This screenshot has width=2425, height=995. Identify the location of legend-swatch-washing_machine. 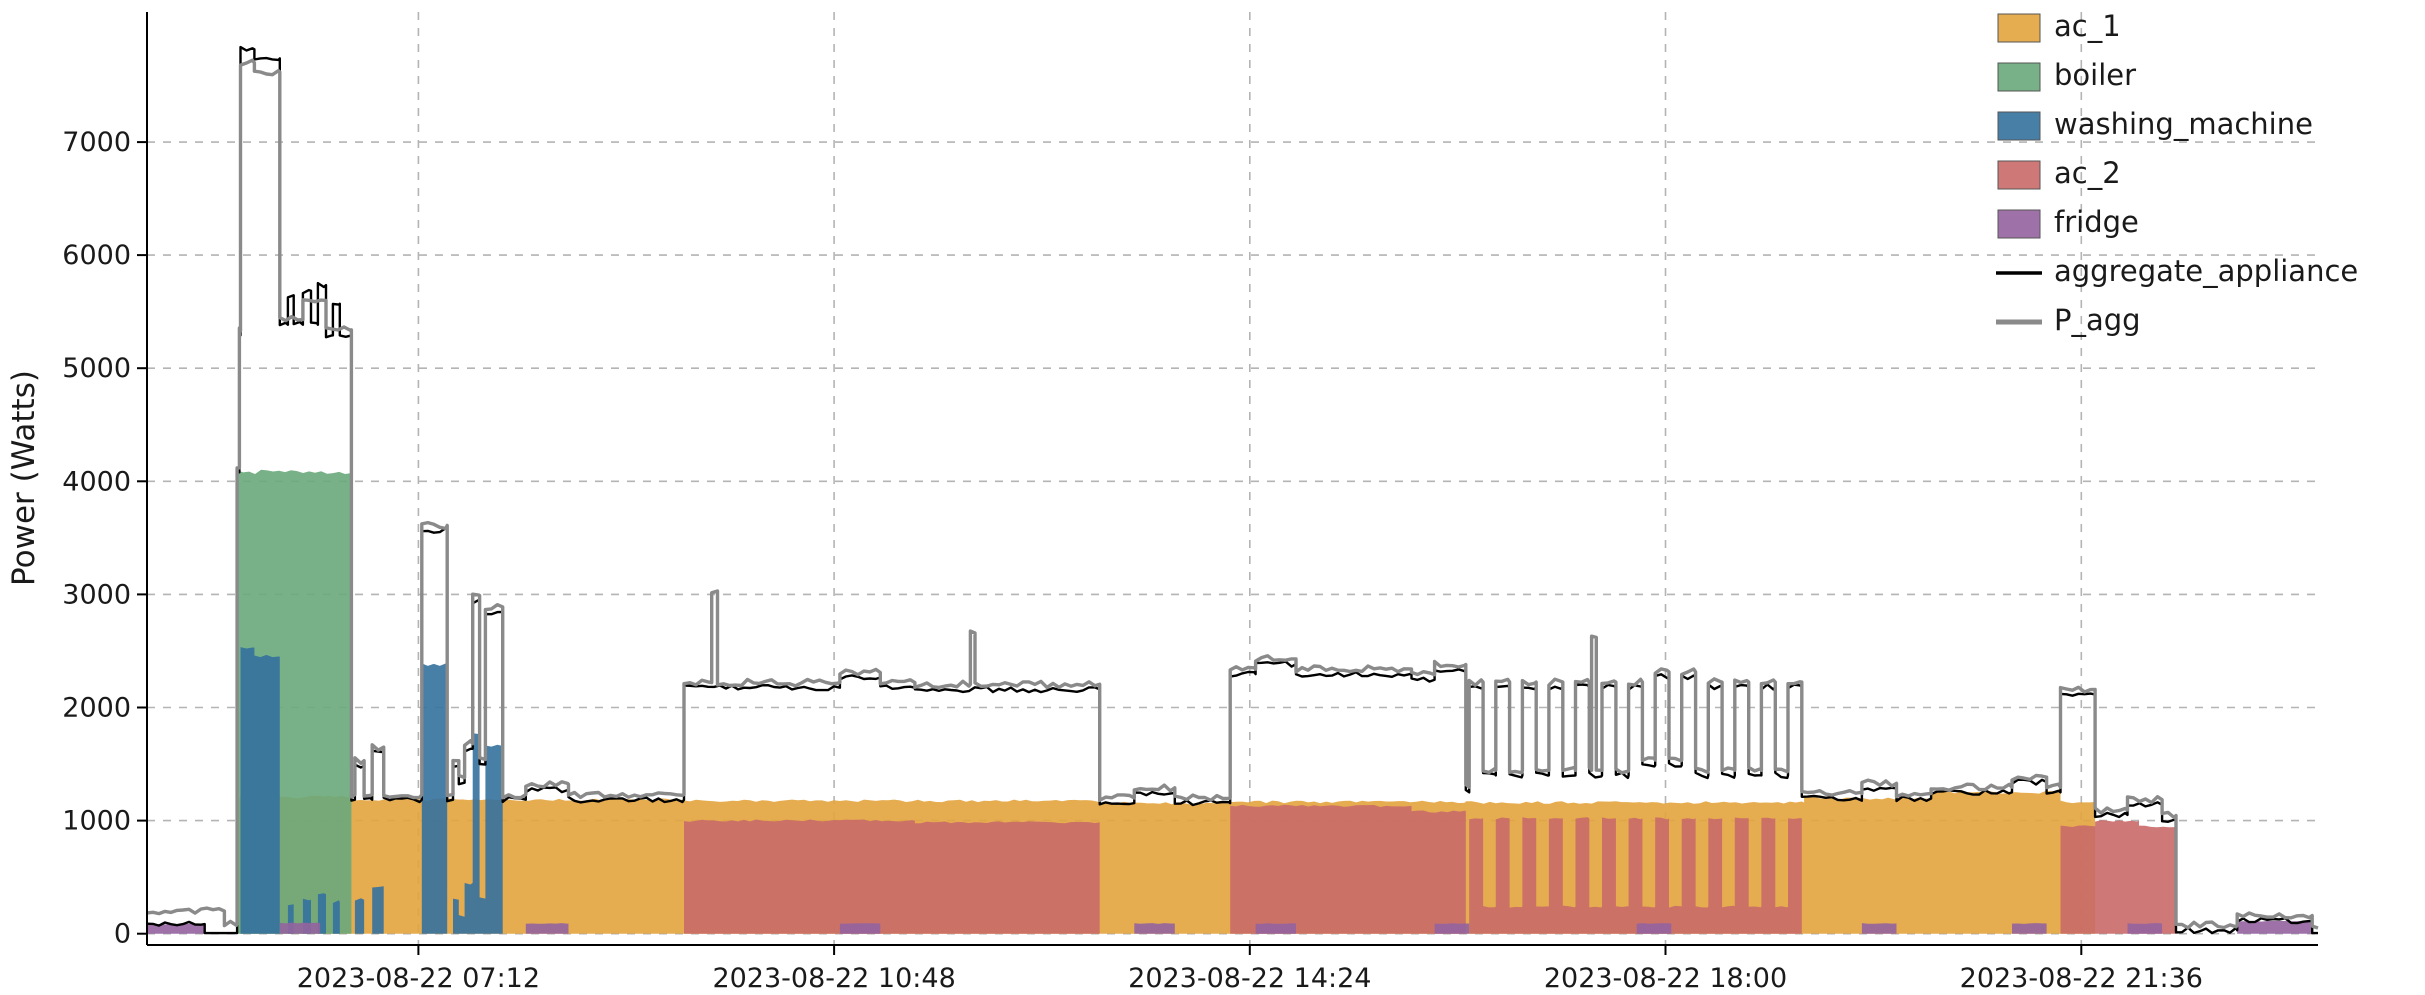
(2019, 126).